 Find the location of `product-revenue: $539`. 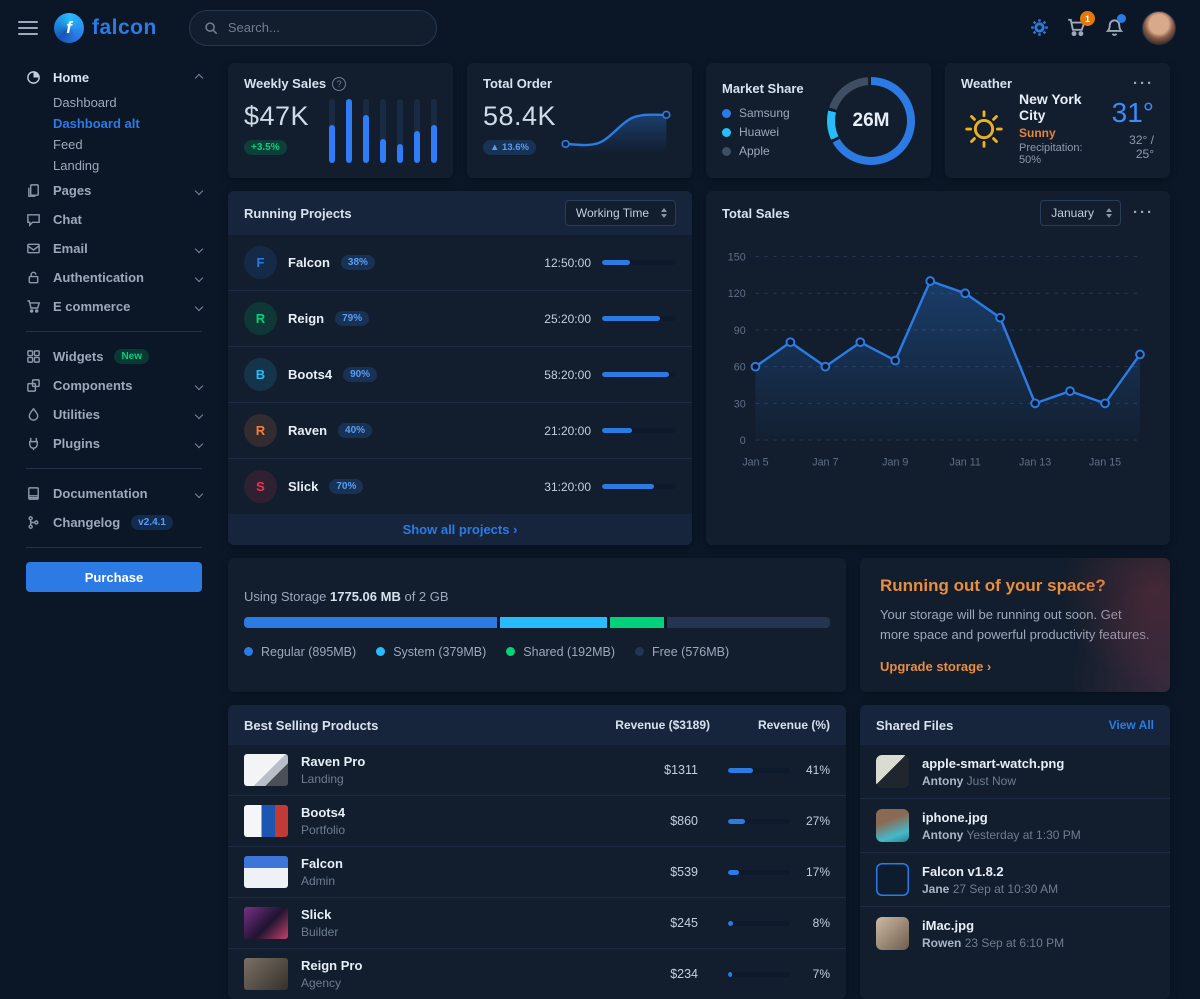

product-revenue: $539 is located at coordinates (684, 872).